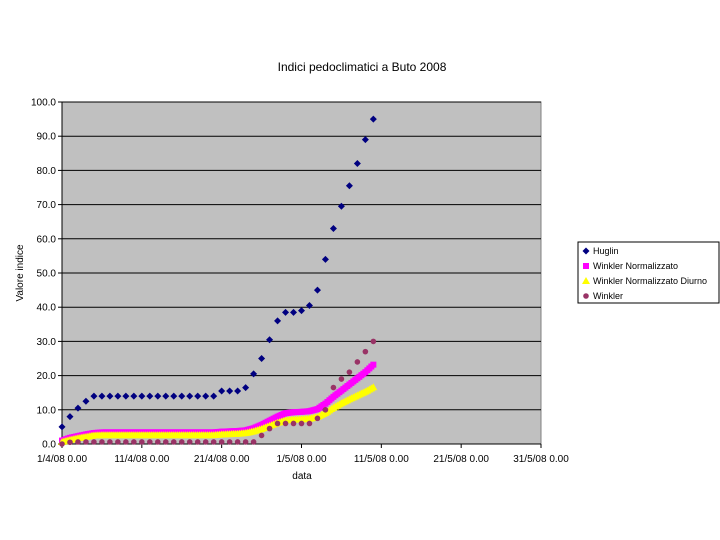 The image size is (720, 540). Describe the element at coordinates (47, 376) in the screenshot. I see `y-tick-label: 20.0` at that location.